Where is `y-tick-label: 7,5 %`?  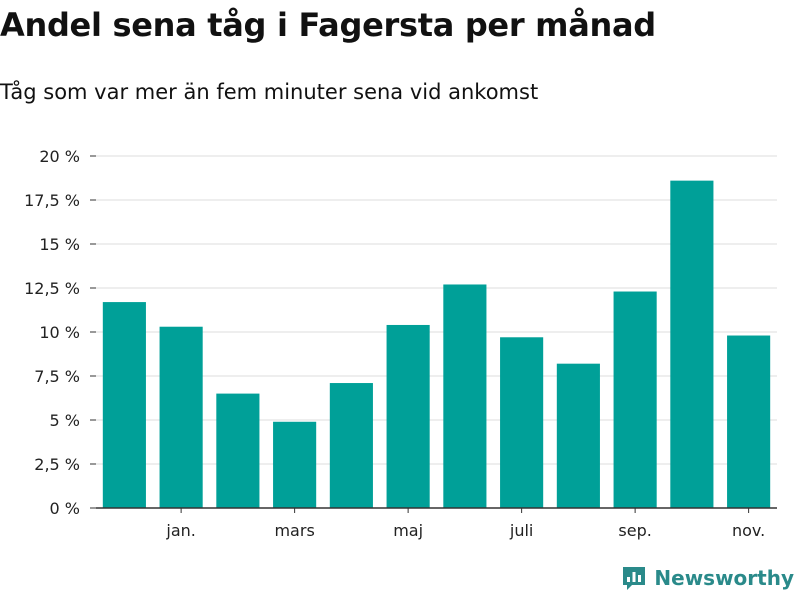 y-tick-label: 7,5 % is located at coordinates (57, 376).